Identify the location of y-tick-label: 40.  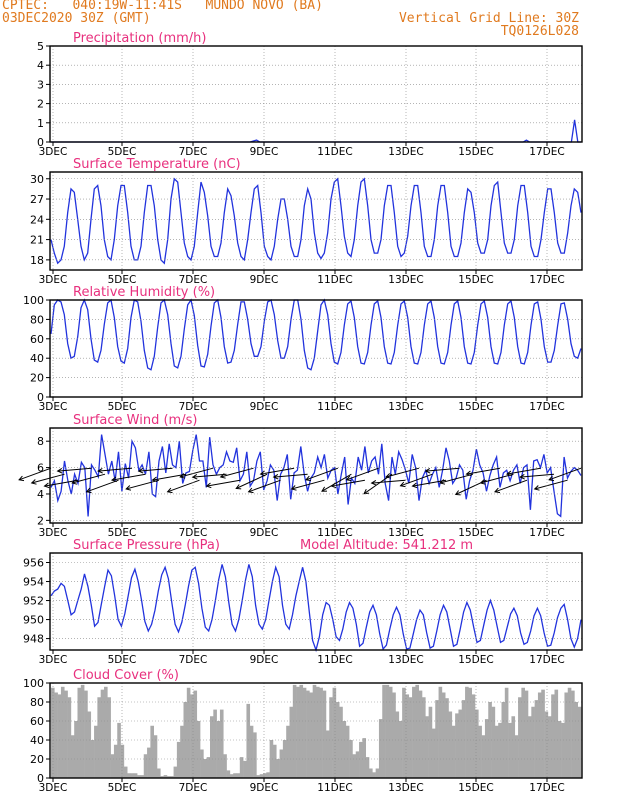
(37, 740).